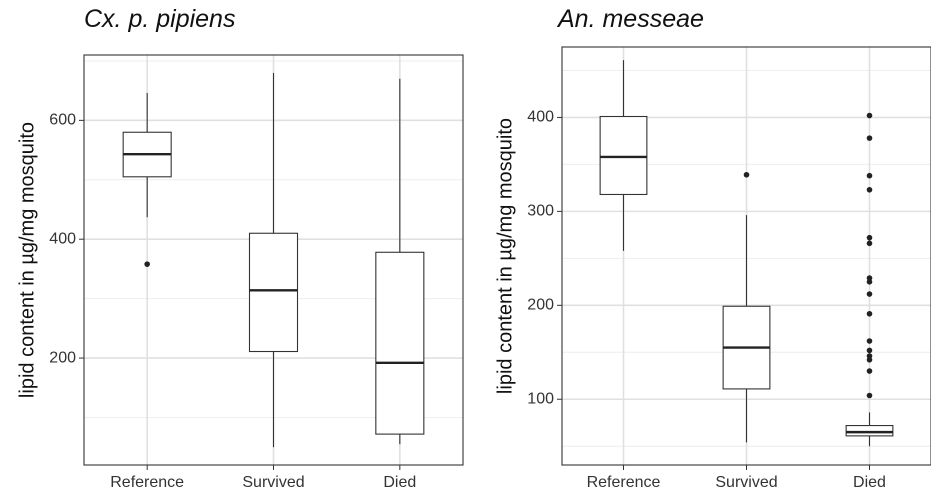 This screenshot has height=498, width=931. Describe the element at coordinates (540, 398) in the screenshot. I see `y-tick-label: 100` at that location.